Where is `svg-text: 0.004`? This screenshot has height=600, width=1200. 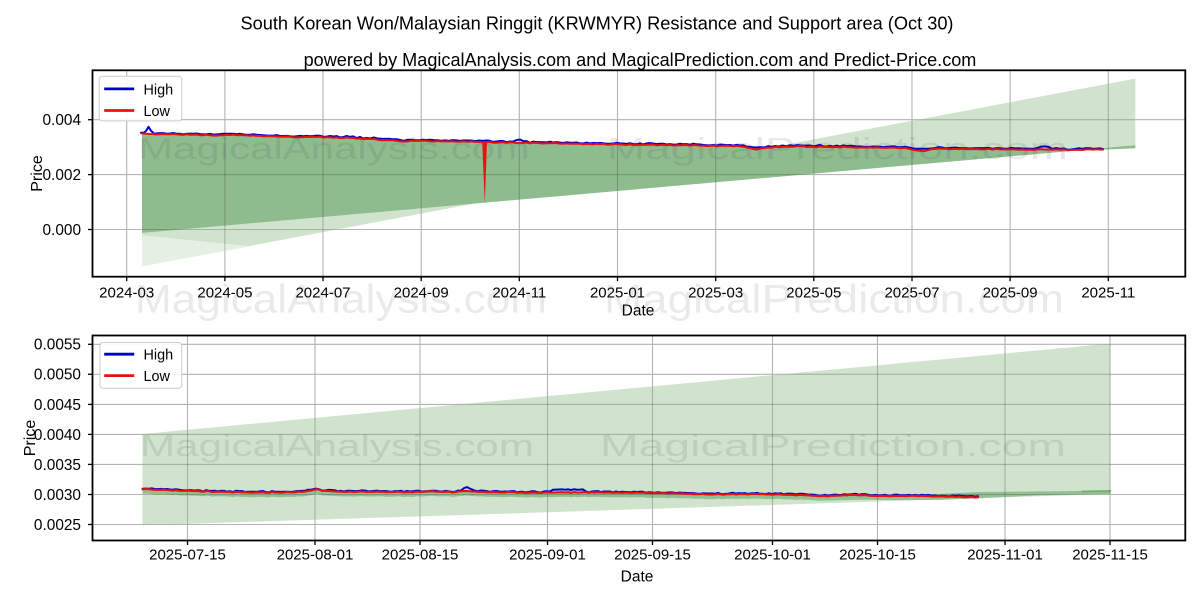
svg-text: 0.004 is located at coordinates (61, 120).